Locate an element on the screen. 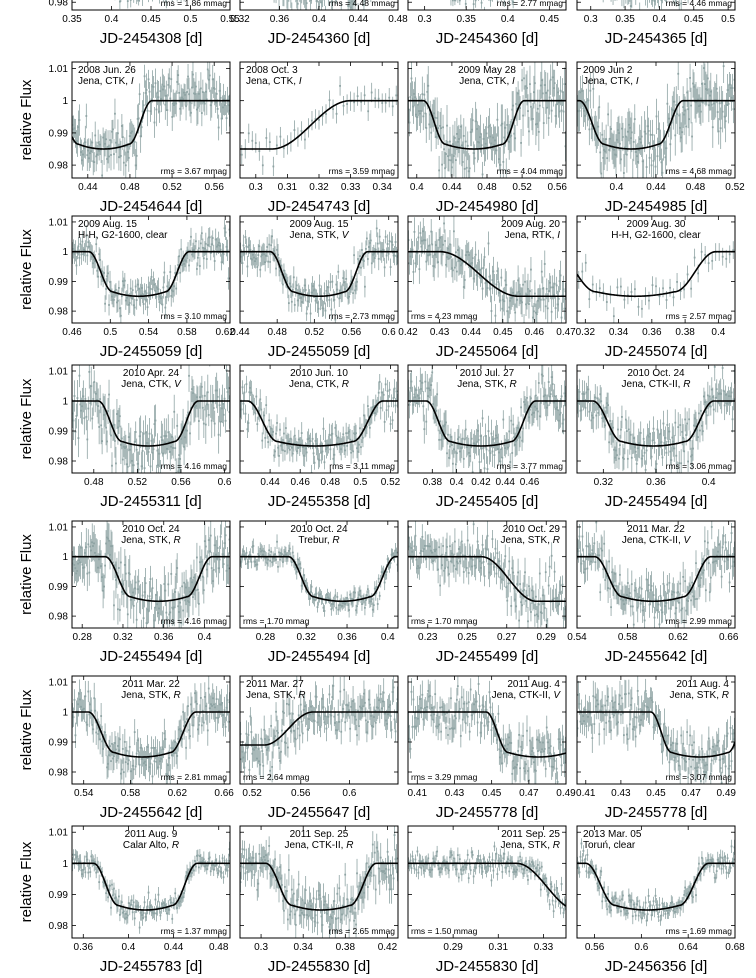  observation-site: Jena, CTK, I is located at coordinates (611, 81).